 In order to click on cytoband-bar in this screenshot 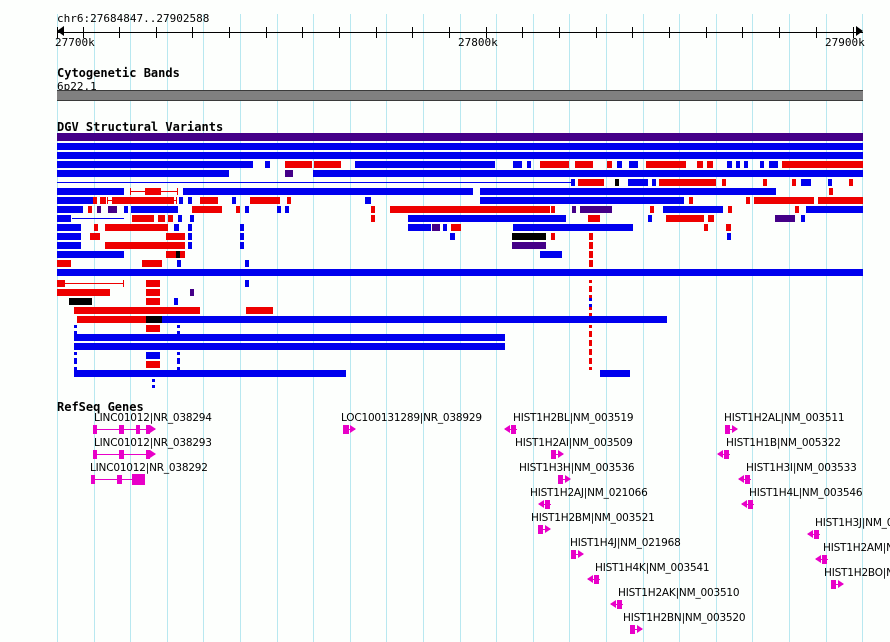, I will do `click(460, 95)`.